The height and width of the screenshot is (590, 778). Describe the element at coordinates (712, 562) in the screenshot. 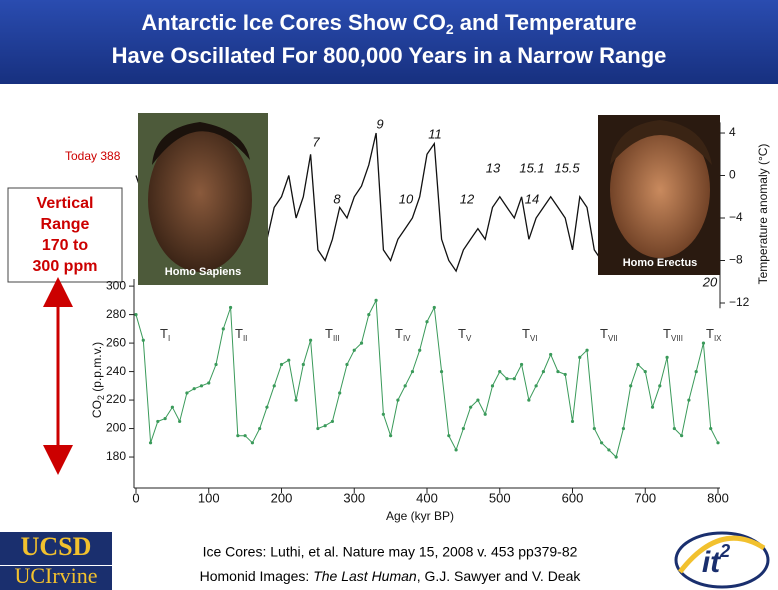

I see `it2-main: it` at that location.